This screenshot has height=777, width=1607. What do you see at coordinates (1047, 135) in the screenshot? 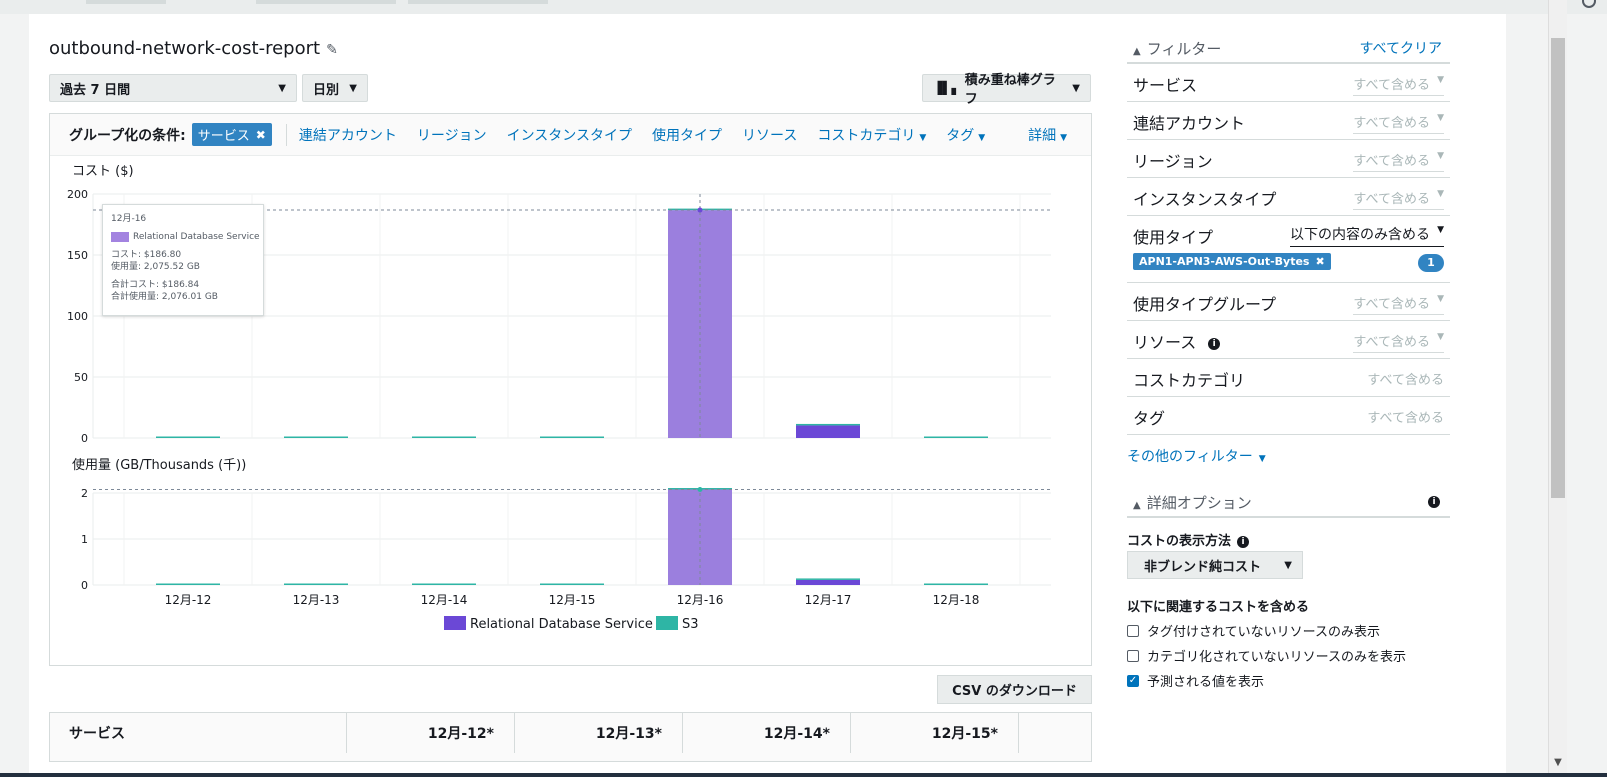
I see `group-by-more: 詳細 ▼` at bounding box center [1047, 135].